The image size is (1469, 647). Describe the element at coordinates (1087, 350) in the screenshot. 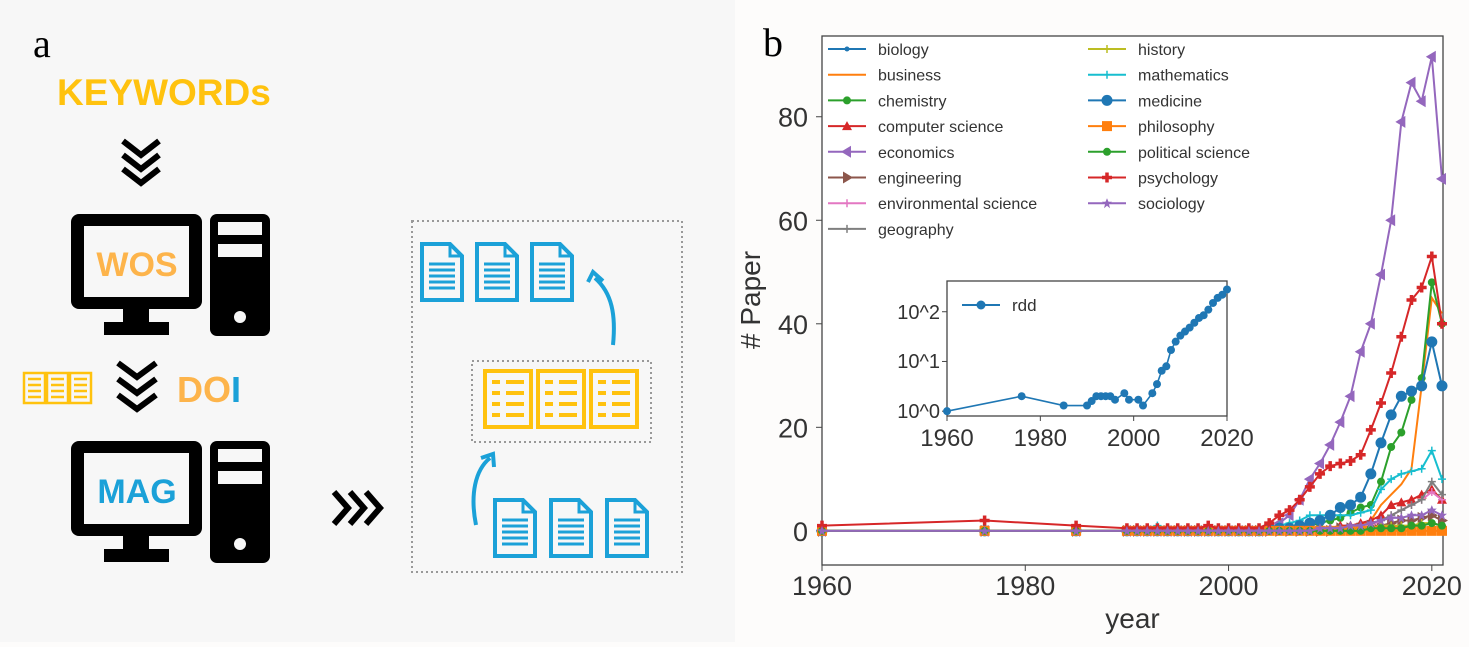

I see `series-rdd` at that location.